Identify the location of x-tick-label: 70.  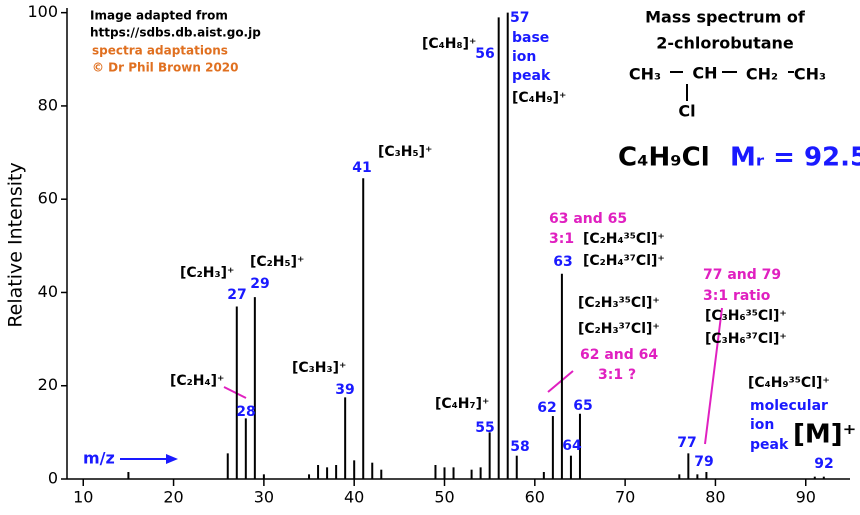
(625, 497).